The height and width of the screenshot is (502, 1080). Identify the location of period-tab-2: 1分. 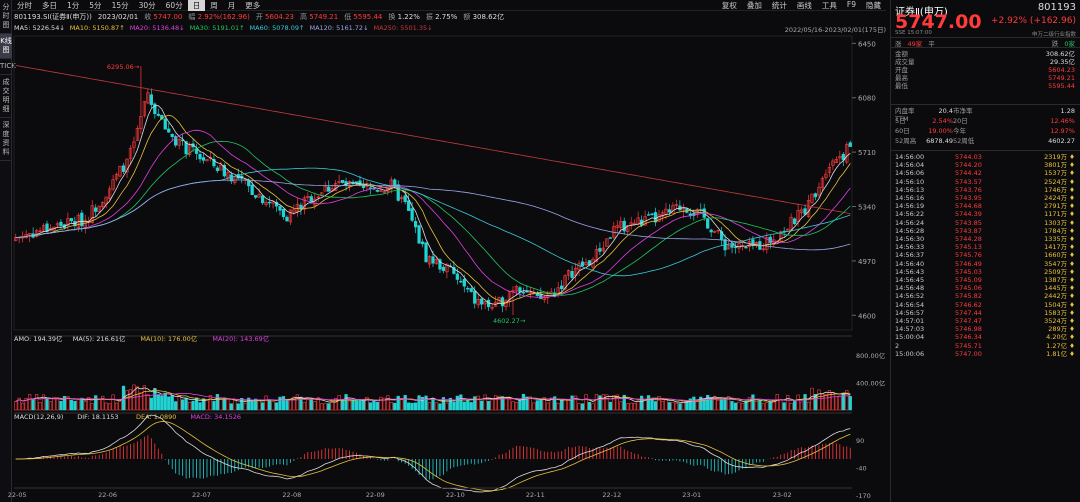
(73, 5).